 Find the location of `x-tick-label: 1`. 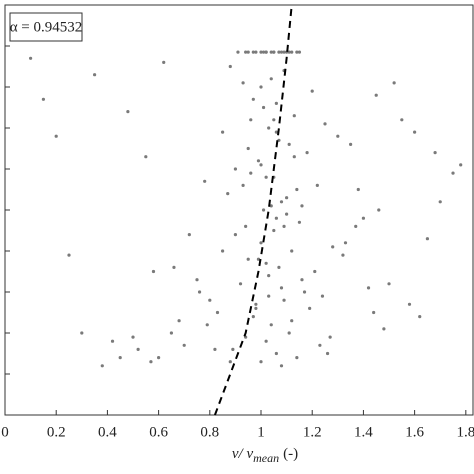

x-tick-label: 1 is located at coordinates (261, 432).